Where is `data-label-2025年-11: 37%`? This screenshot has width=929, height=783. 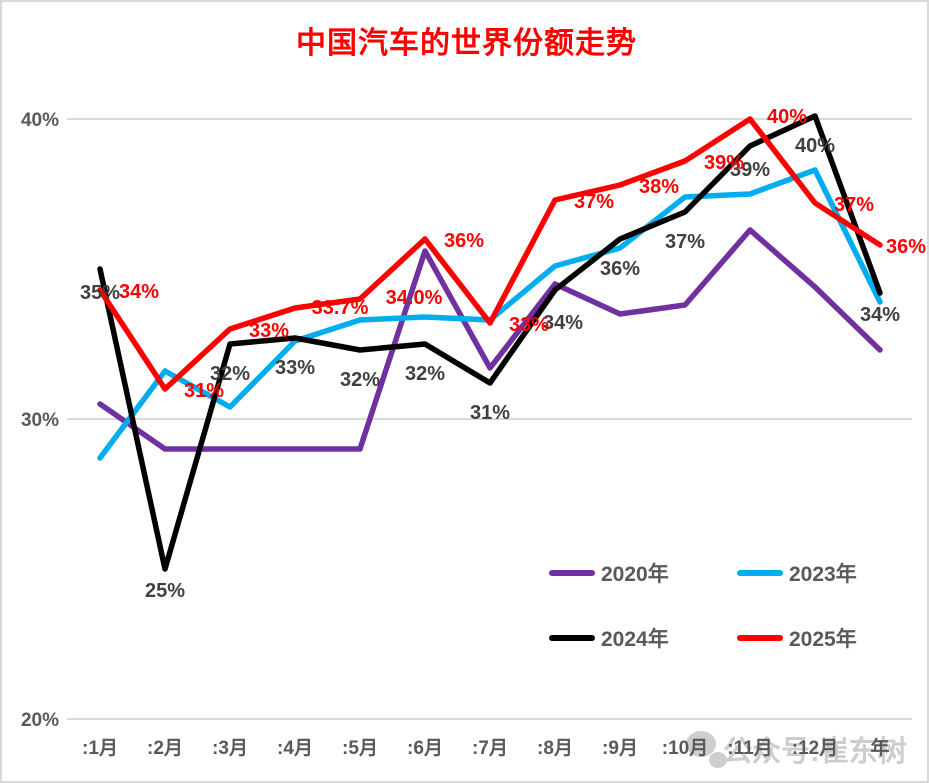 data-label-2025年-11: 37% is located at coordinates (854, 205).